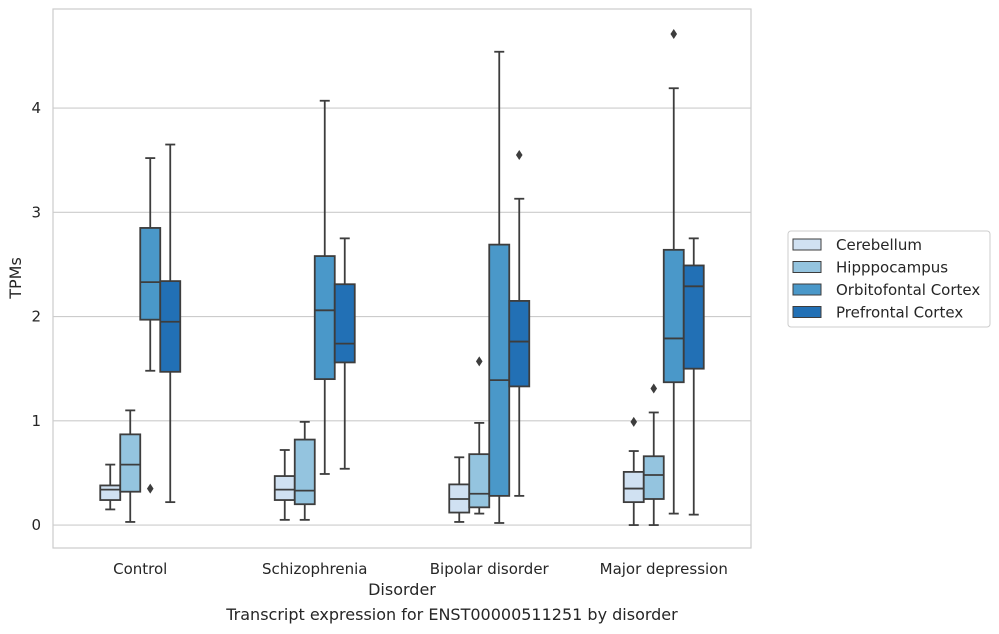  Describe the element at coordinates (899, 313) in the screenshot. I see `legend-entry: Prefrontal Cortex` at that location.